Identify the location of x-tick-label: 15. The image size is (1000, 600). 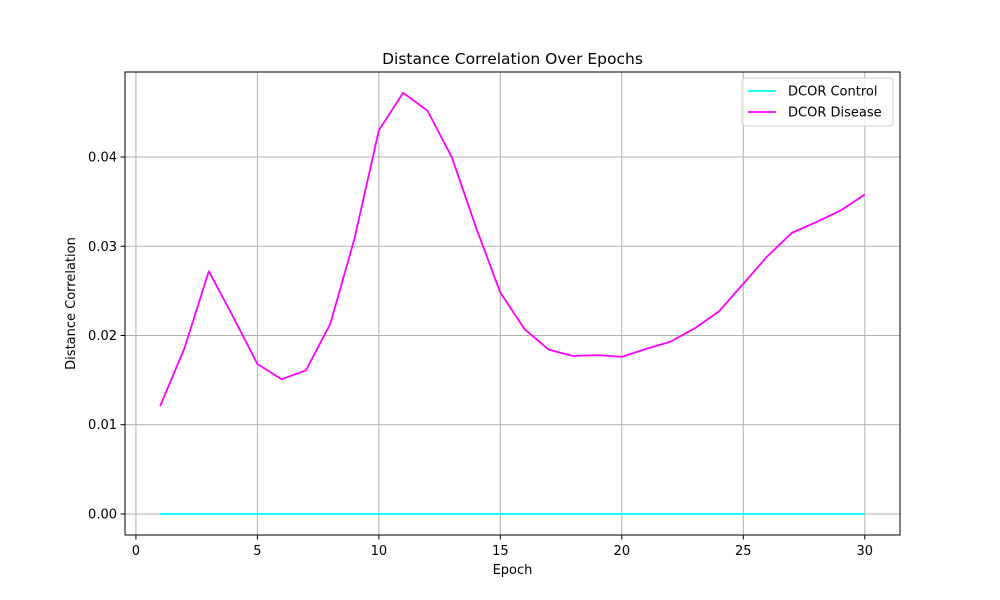
(500, 551).